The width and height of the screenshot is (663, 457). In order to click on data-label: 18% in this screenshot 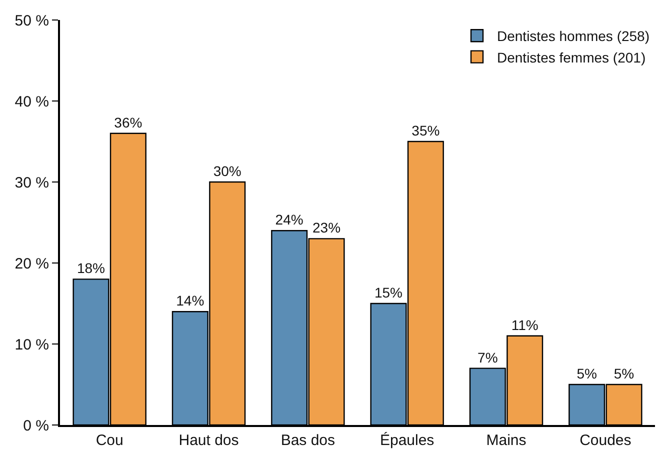, I will do `click(91, 268)`.